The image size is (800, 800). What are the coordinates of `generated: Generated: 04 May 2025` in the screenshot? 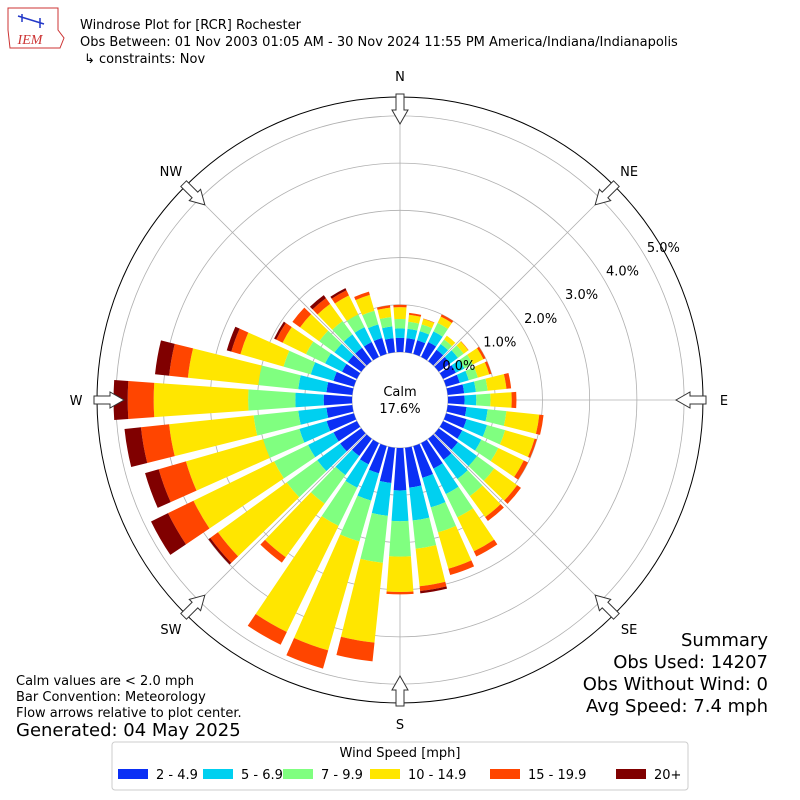 It's located at (128, 730).